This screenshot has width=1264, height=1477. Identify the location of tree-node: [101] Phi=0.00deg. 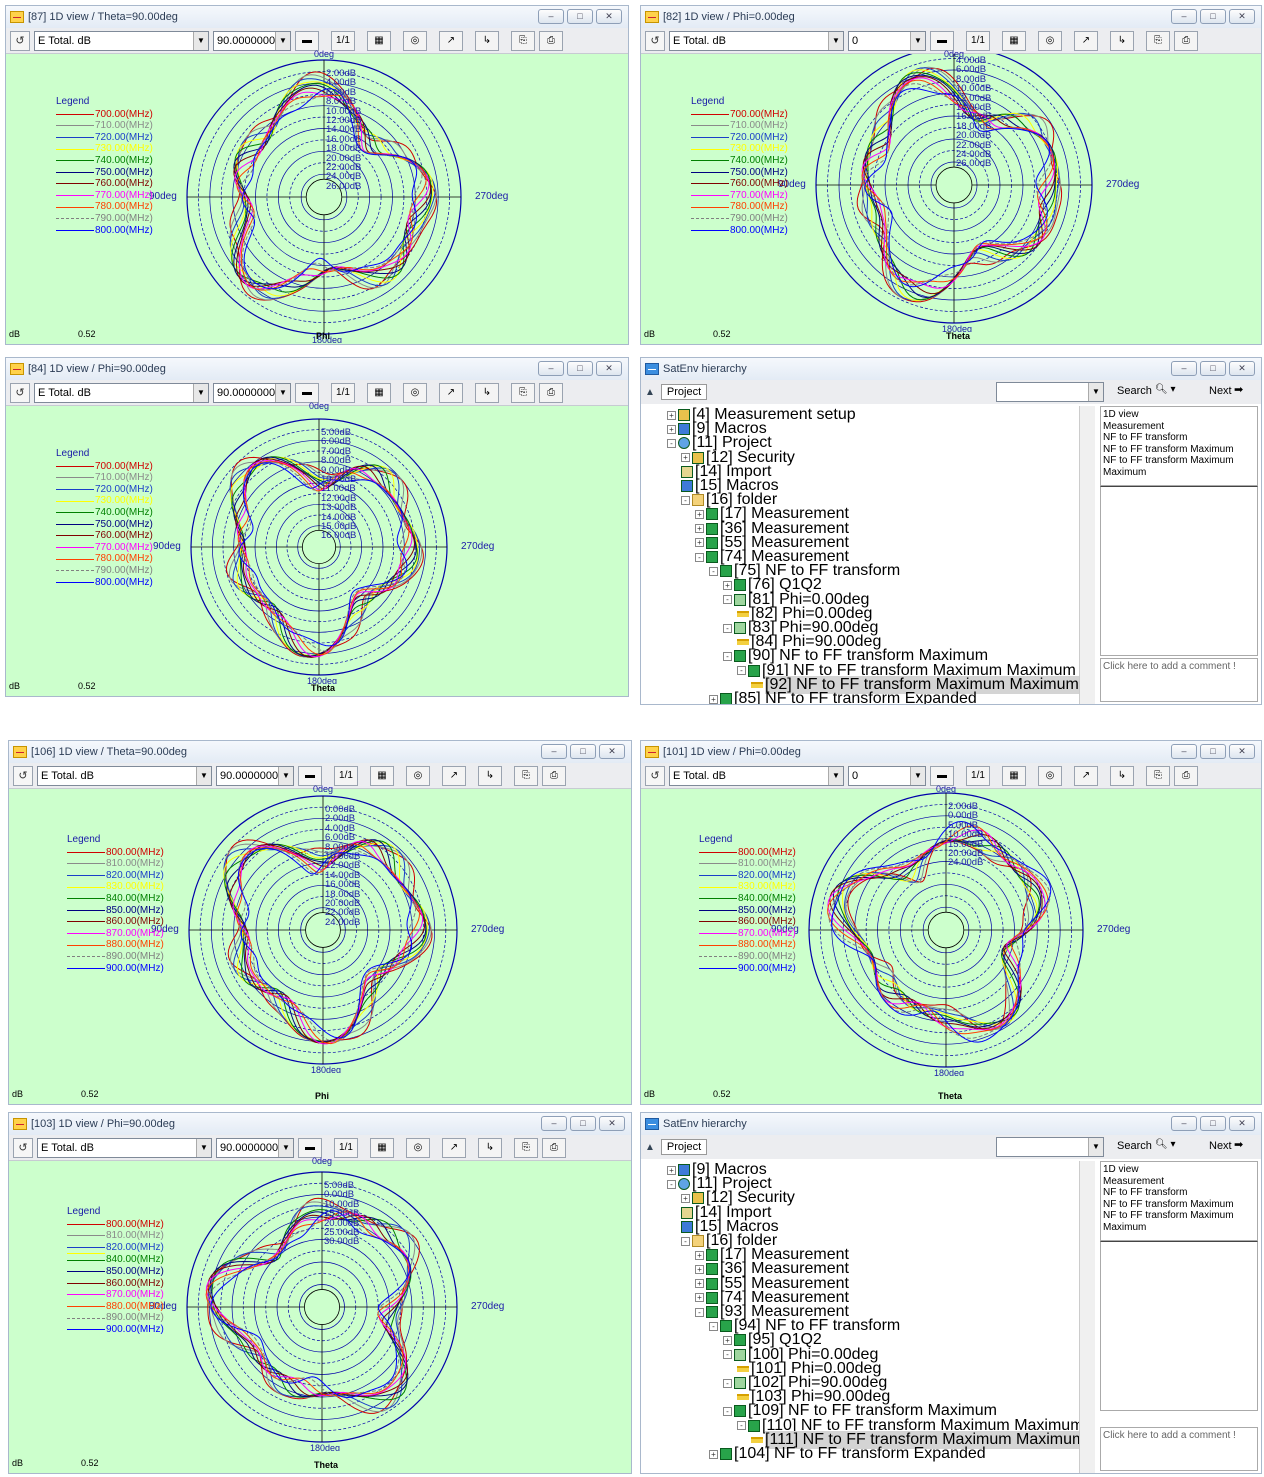
(809, 1368).